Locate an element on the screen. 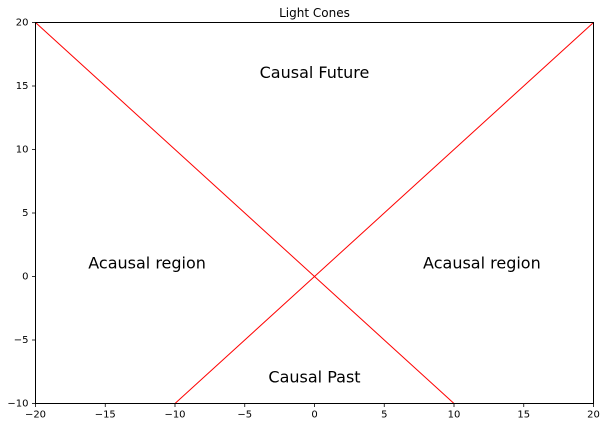  y-tick-label: −10 is located at coordinates (17, 404).